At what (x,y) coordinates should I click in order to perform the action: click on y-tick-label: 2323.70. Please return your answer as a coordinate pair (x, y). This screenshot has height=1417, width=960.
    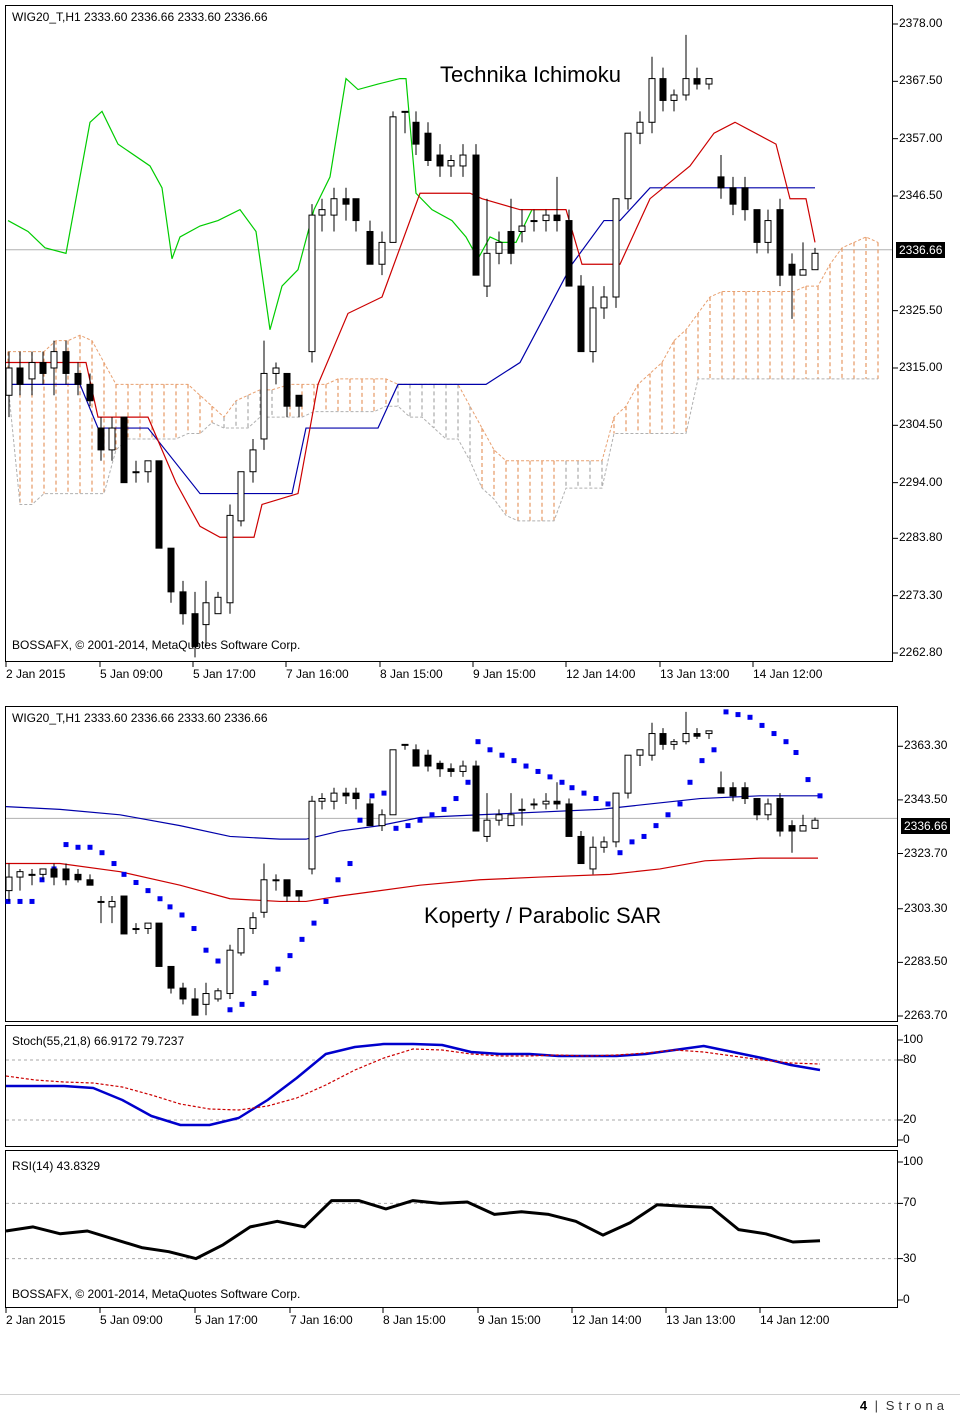
    Looking at the image, I should click on (926, 852).